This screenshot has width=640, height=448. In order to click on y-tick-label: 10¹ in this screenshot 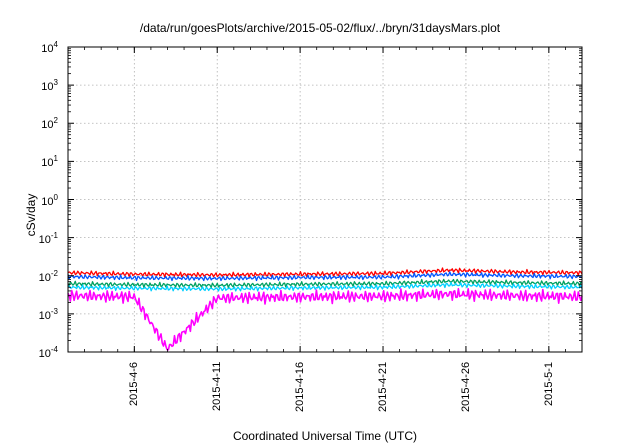, I will do `click(49, 162)`.